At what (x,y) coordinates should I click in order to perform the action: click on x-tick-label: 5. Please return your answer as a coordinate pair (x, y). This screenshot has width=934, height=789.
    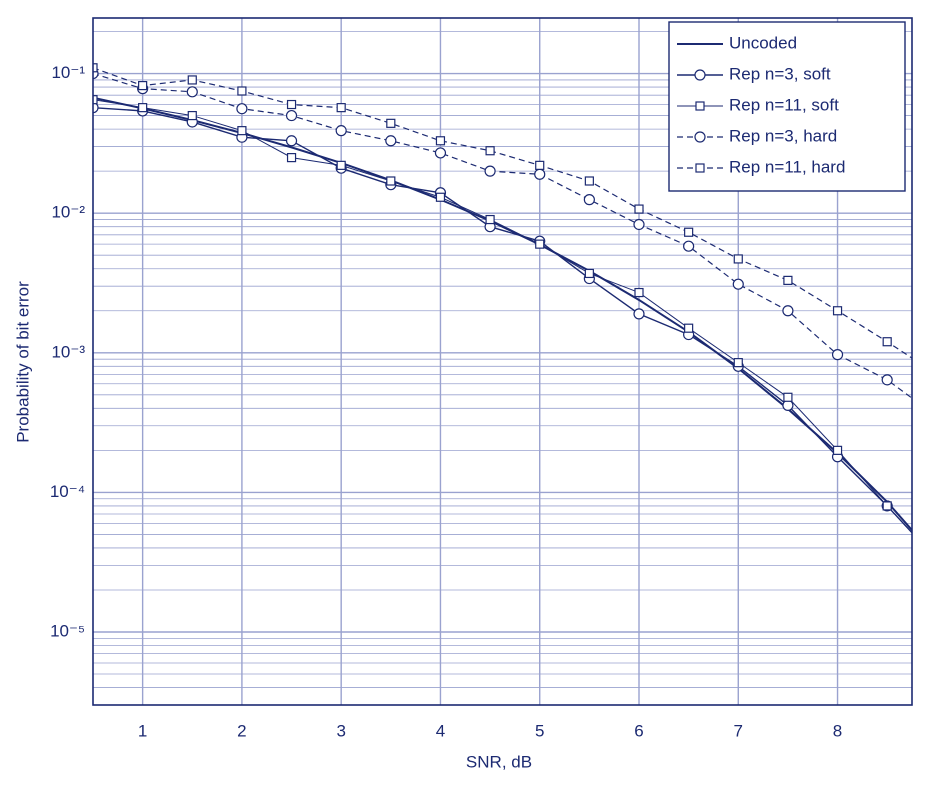
    Looking at the image, I should click on (539, 730).